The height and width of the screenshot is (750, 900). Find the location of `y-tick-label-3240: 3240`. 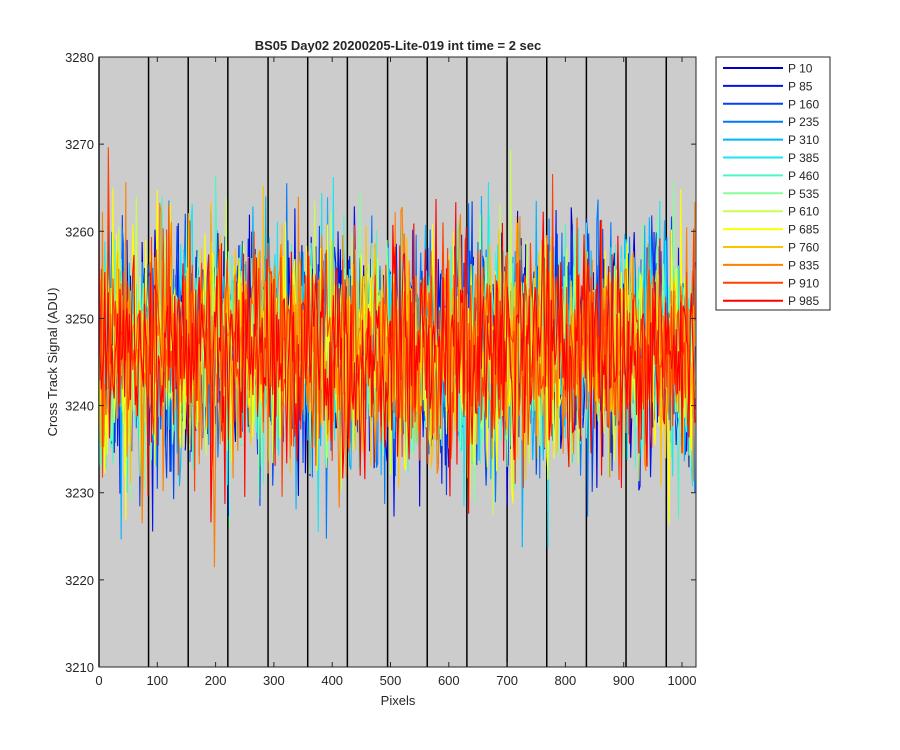

y-tick-label-3240: 3240 is located at coordinates (79, 406).